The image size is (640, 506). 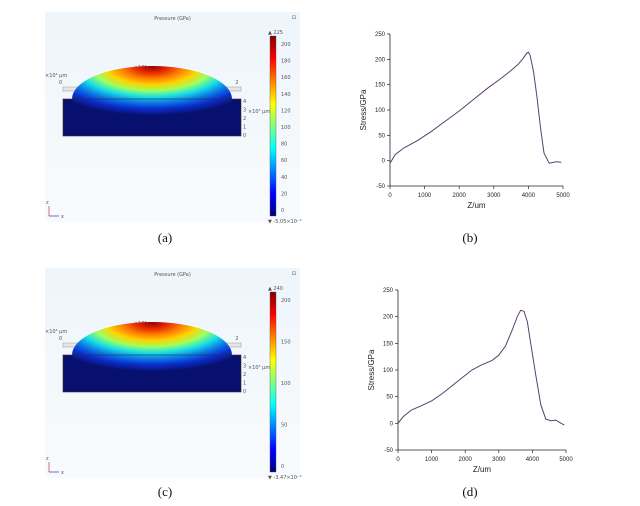 What do you see at coordinates (165, 491) in the screenshot?
I see `panel-caption: (c)` at bounding box center [165, 491].